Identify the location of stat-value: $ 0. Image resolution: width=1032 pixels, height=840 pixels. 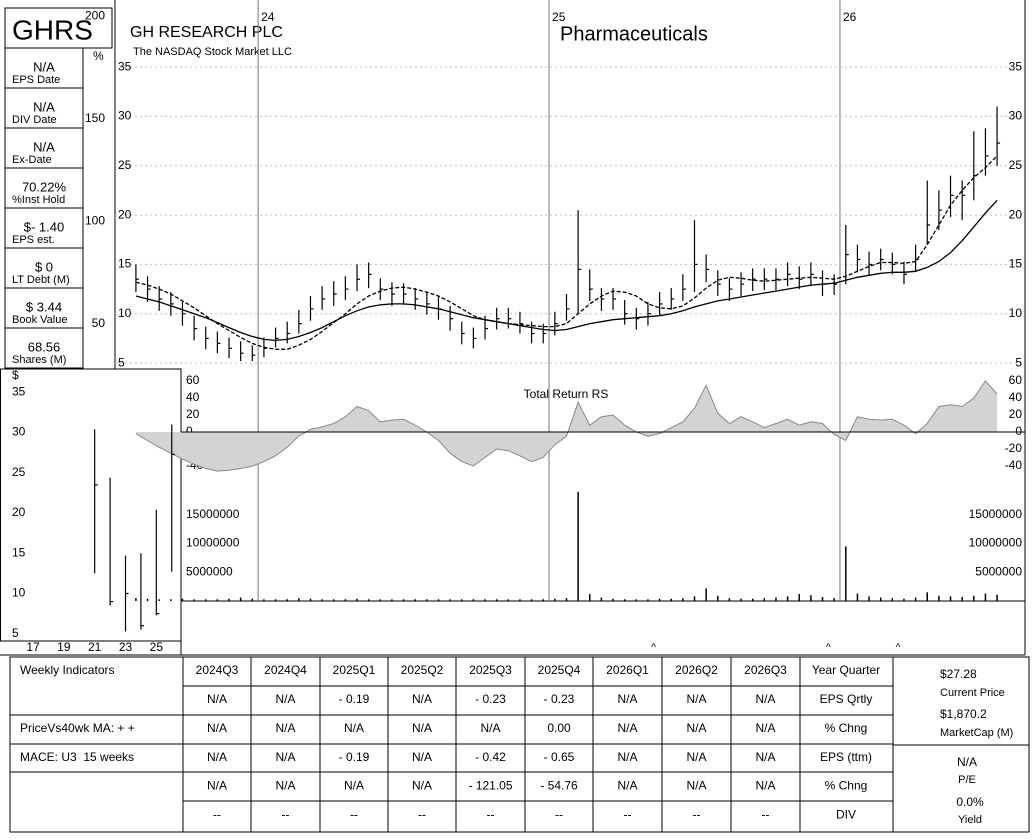
(44, 266).